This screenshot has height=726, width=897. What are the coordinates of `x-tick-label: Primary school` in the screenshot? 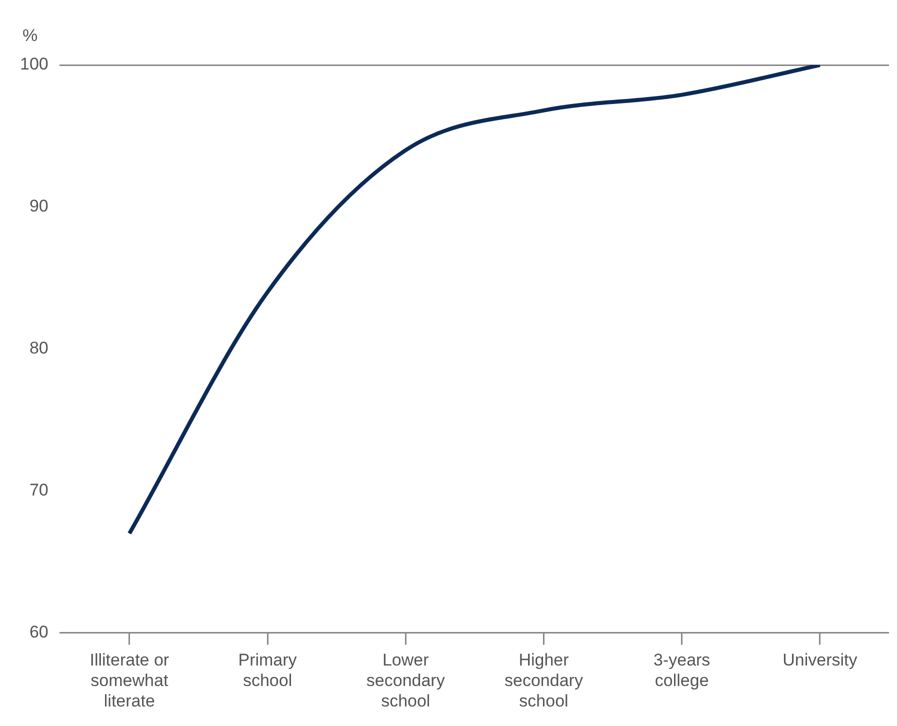 It's located at (268, 670).